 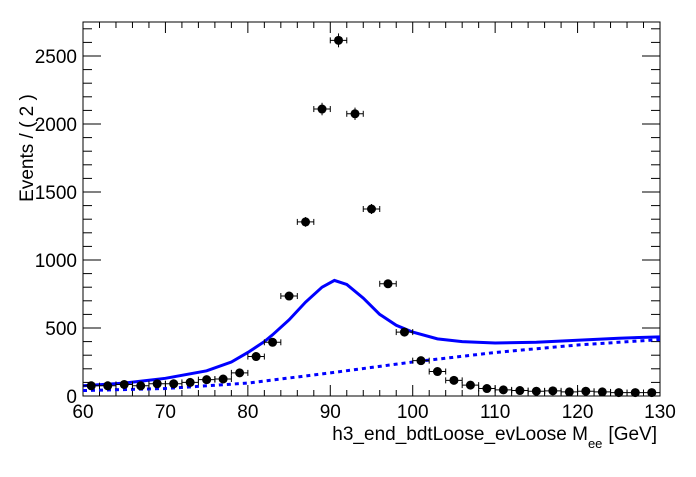 I want to click on y-tick-label: 2000, so click(x=56, y=125).